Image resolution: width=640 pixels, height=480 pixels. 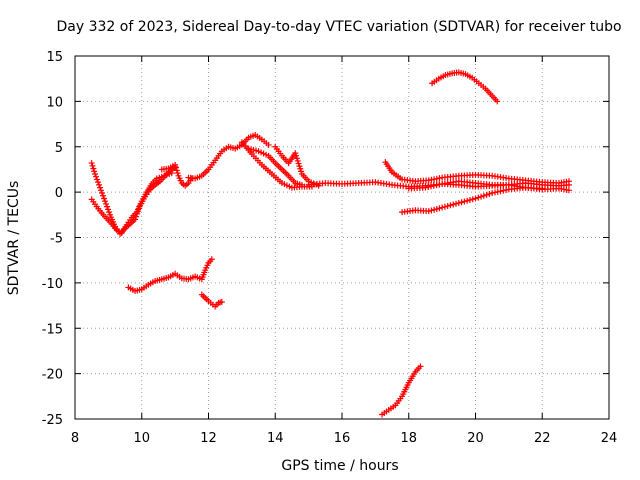 What do you see at coordinates (275, 166) in the screenshot?
I see `series-arc-fall-14b` at bounding box center [275, 166].